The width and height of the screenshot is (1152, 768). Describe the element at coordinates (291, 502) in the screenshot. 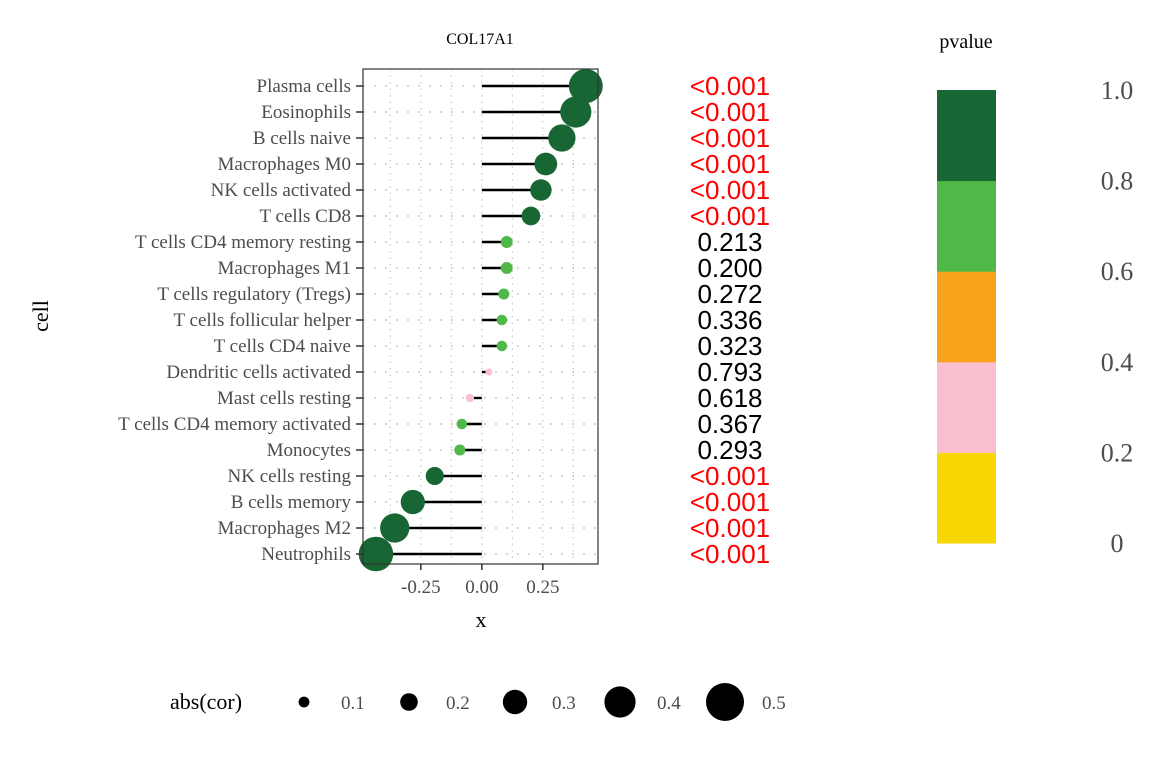

I see `y-tick-label: B cells memory` at that location.